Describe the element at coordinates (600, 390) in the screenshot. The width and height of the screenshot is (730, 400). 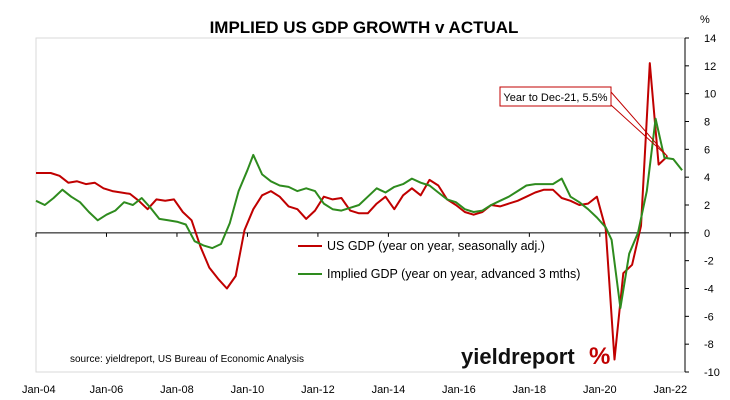
I see `x-tick-label: Jan-20` at that location.